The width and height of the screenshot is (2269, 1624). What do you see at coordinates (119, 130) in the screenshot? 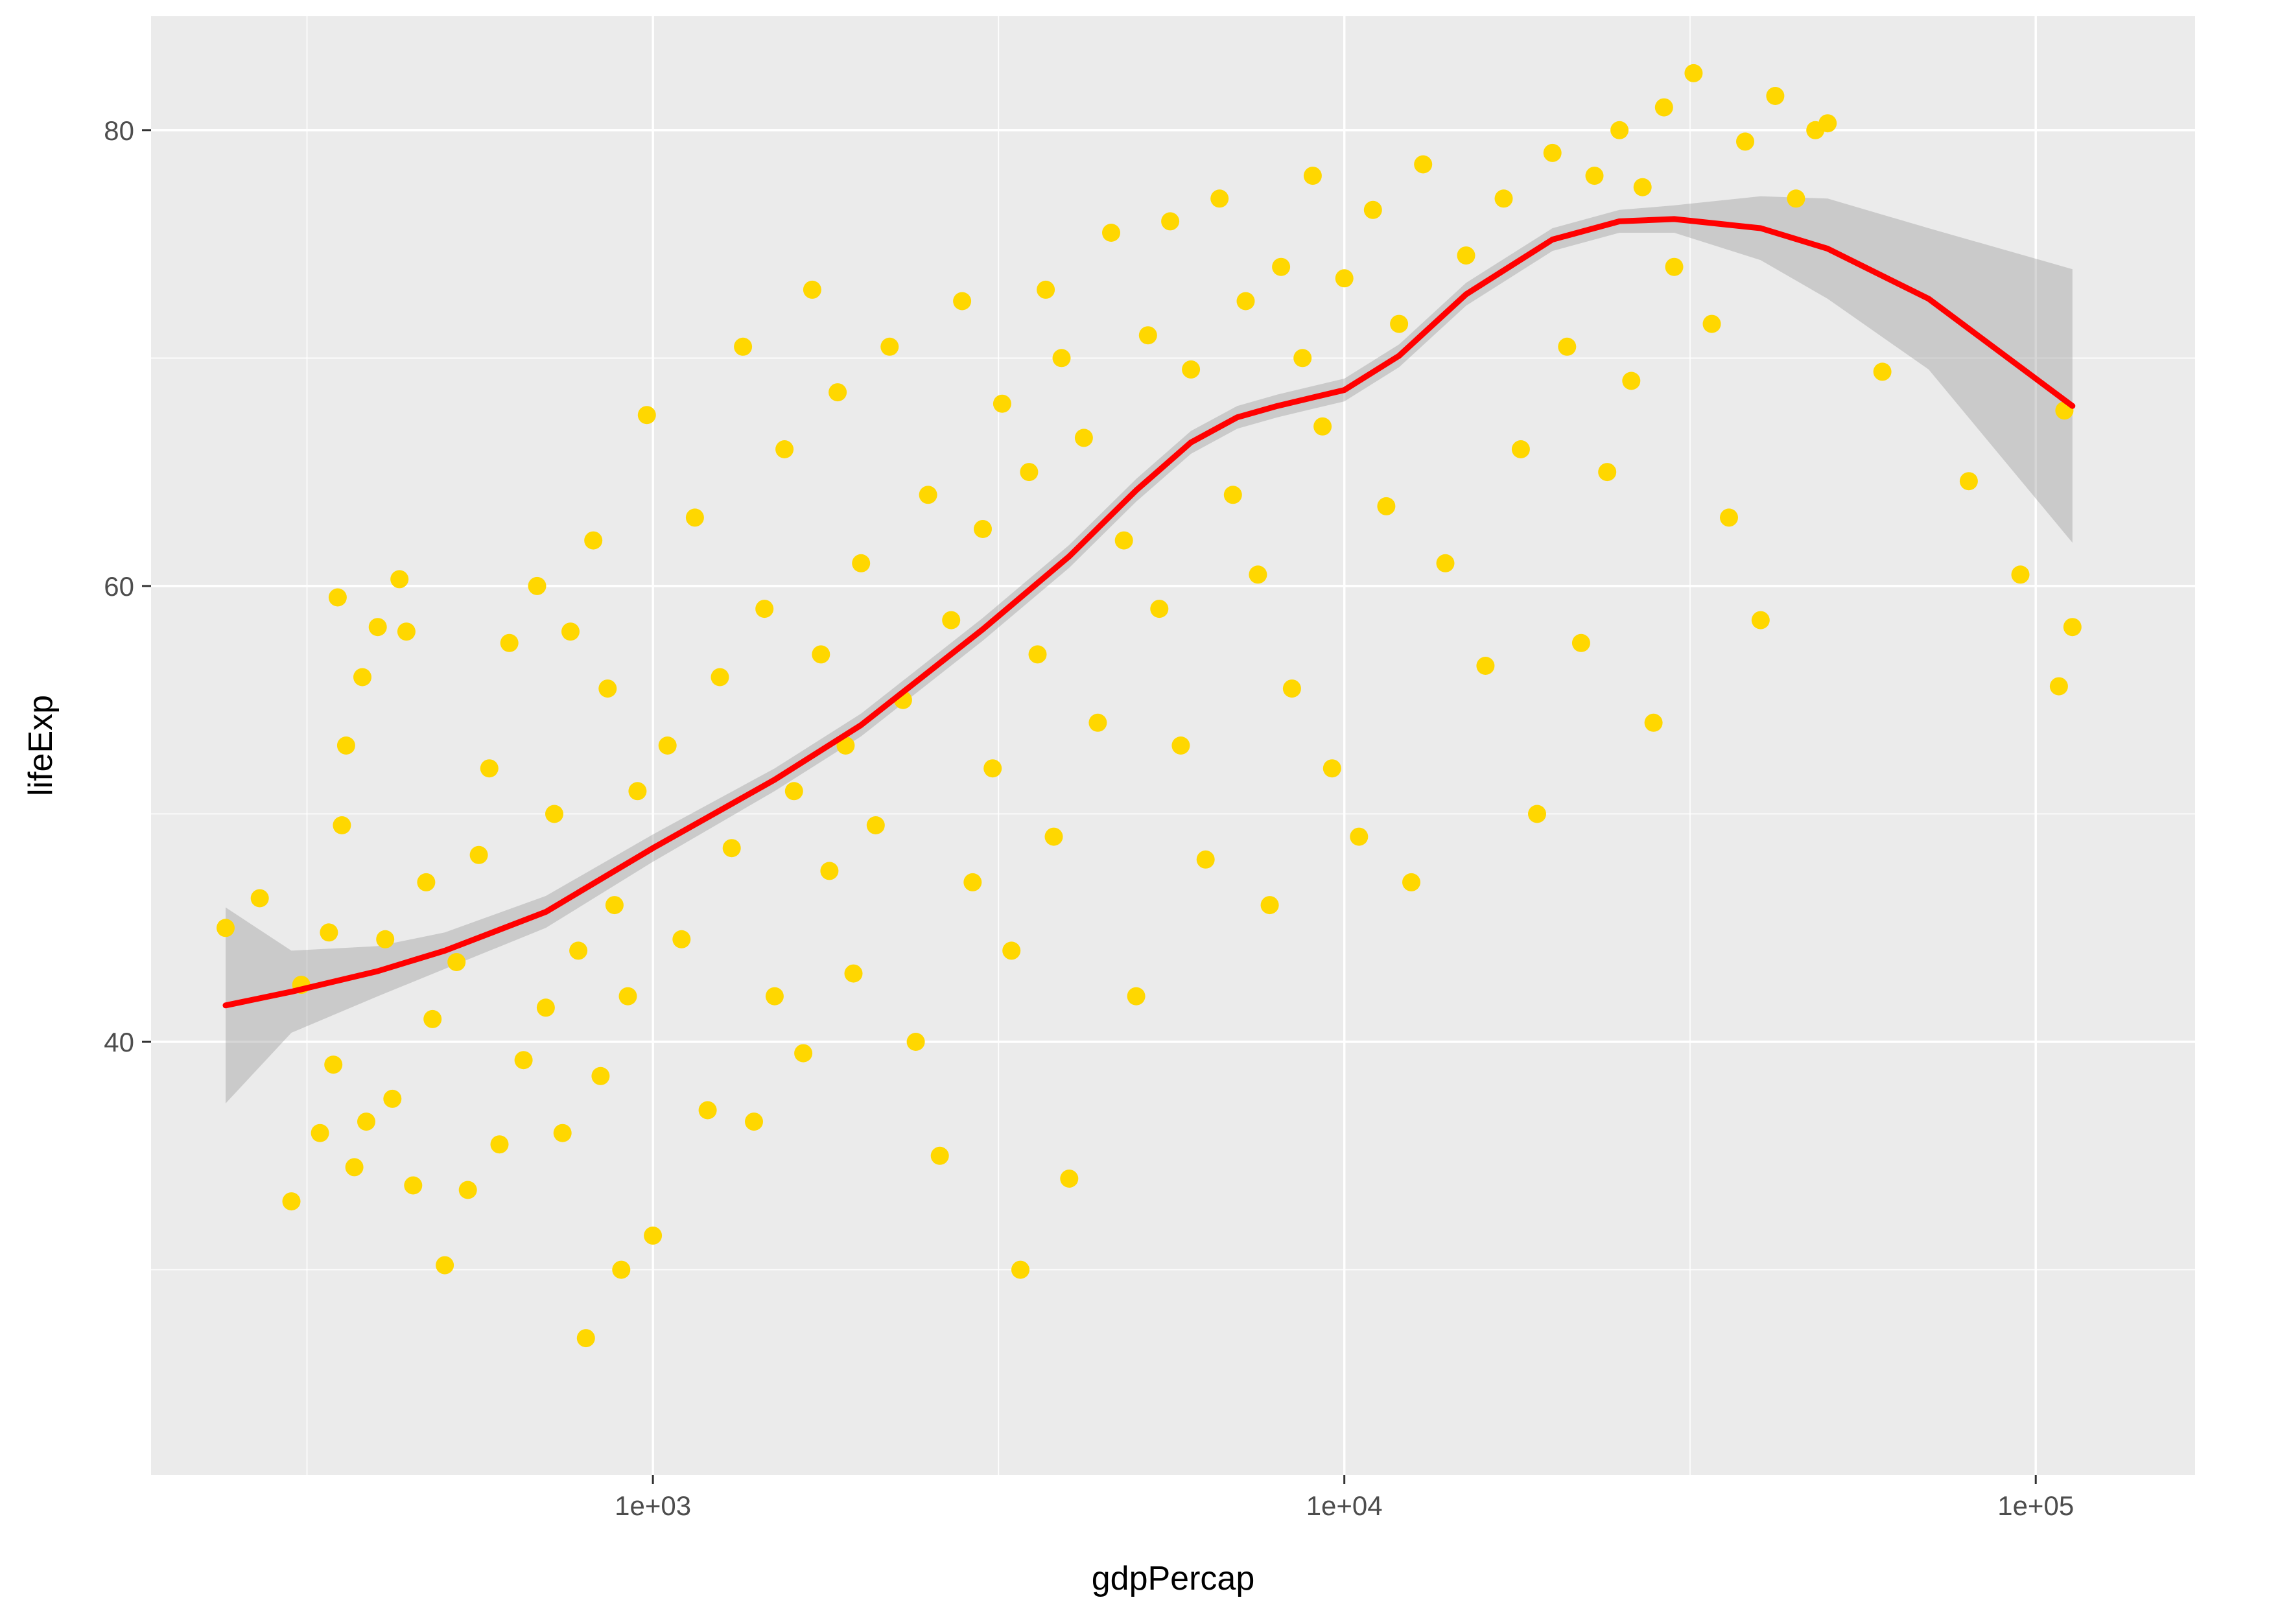
I see `y-tick-label: 80` at bounding box center [119, 130].